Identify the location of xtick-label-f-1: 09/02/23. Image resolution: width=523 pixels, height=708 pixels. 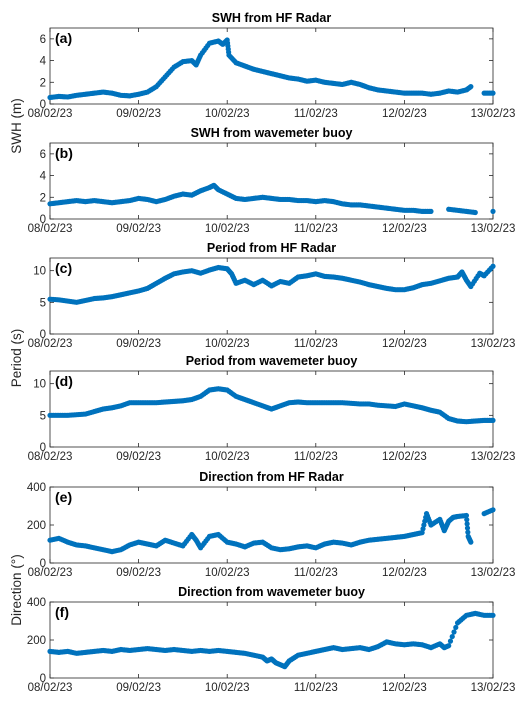
(138, 688).